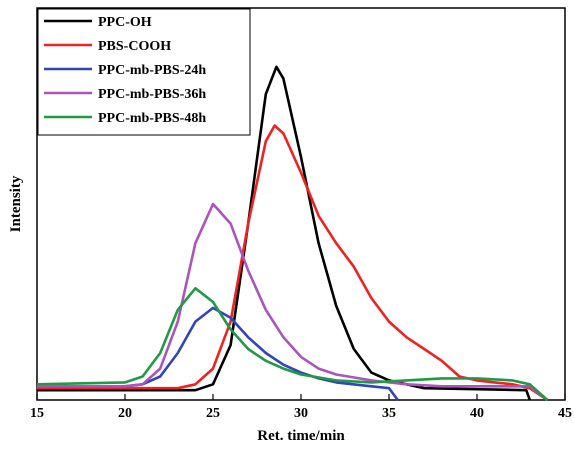 The image size is (574, 450). What do you see at coordinates (152, 70) in the screenshot?
I see `legend-label: PPC-mb-PBS-24h` at bounding box center [152, 70].